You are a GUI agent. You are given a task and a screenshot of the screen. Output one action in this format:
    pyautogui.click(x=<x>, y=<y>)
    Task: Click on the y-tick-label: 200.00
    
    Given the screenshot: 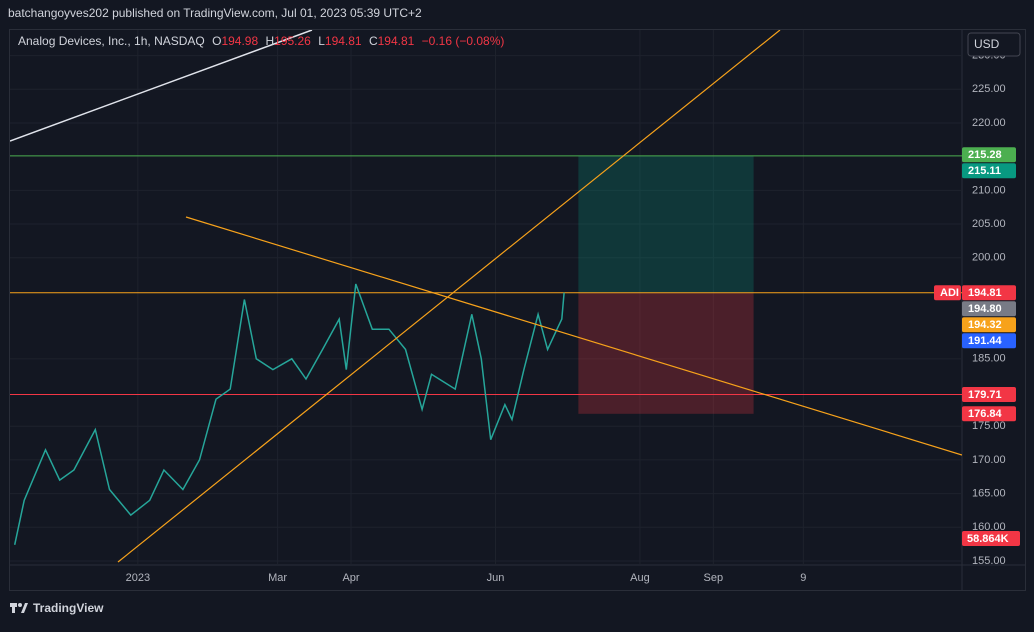 What is the action you would take?
    pyautogui.click(x=989, y=258)
    